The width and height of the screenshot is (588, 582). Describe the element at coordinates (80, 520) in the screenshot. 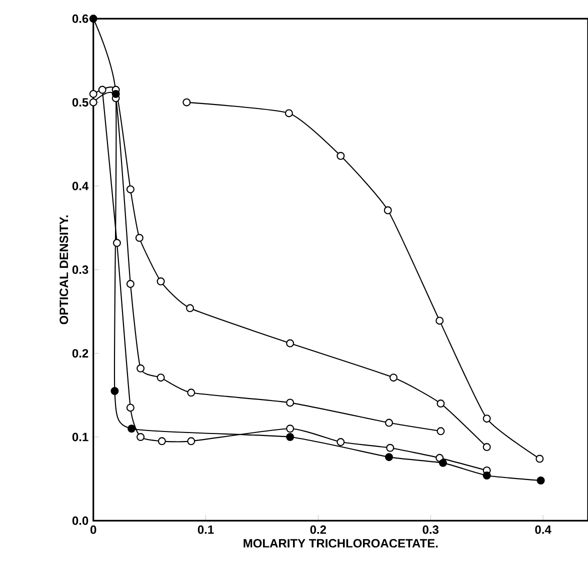

I see `y-tick-label: 0.0` at that location.